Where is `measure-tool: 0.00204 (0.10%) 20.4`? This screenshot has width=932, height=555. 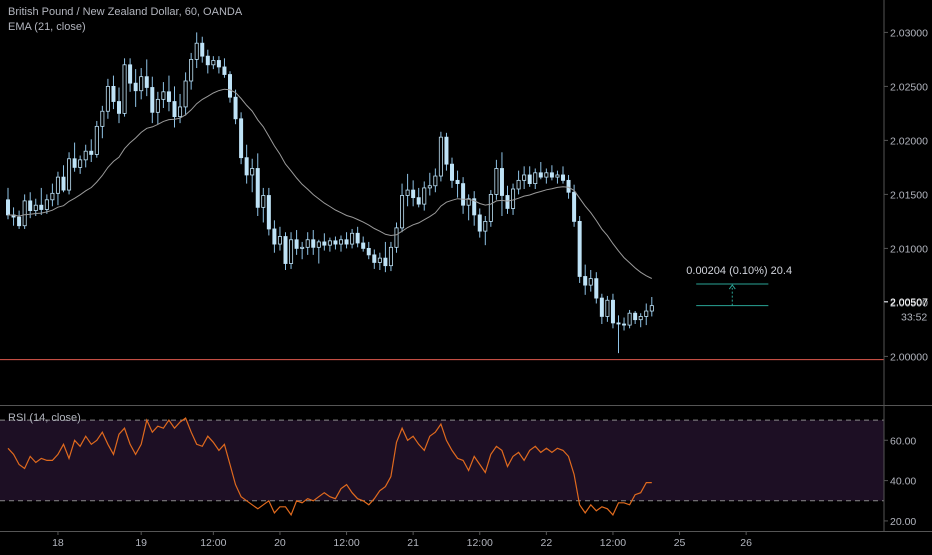
measure-tool: 0.00204 (0.10%) 20.4 is located at coordinates (739, 286).